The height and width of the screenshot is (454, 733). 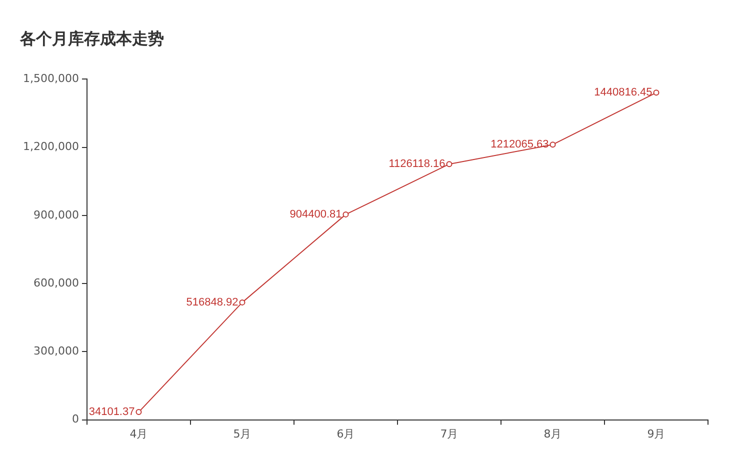 What do you see at coordinates (623, 92) in the screenshot?
I see `data-label: 1440816.45` at bounding box center [623, 92].